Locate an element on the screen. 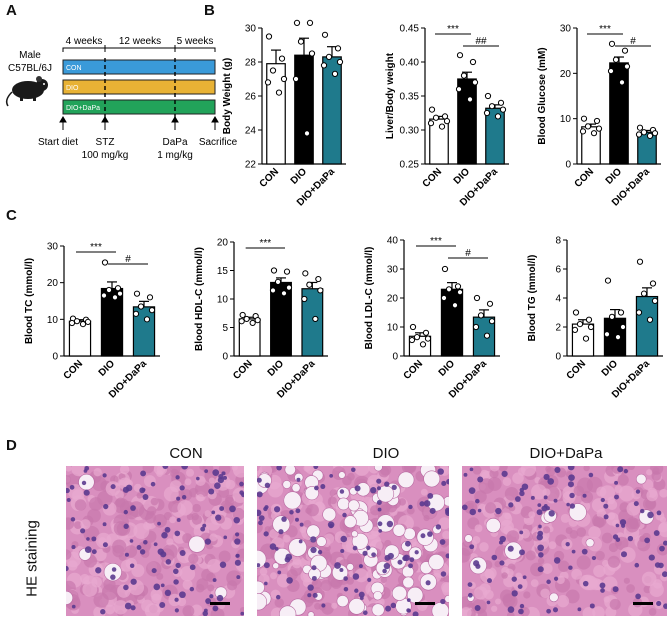  y-axis-label: Body Weight (g) is located at coordinates (227, 96).